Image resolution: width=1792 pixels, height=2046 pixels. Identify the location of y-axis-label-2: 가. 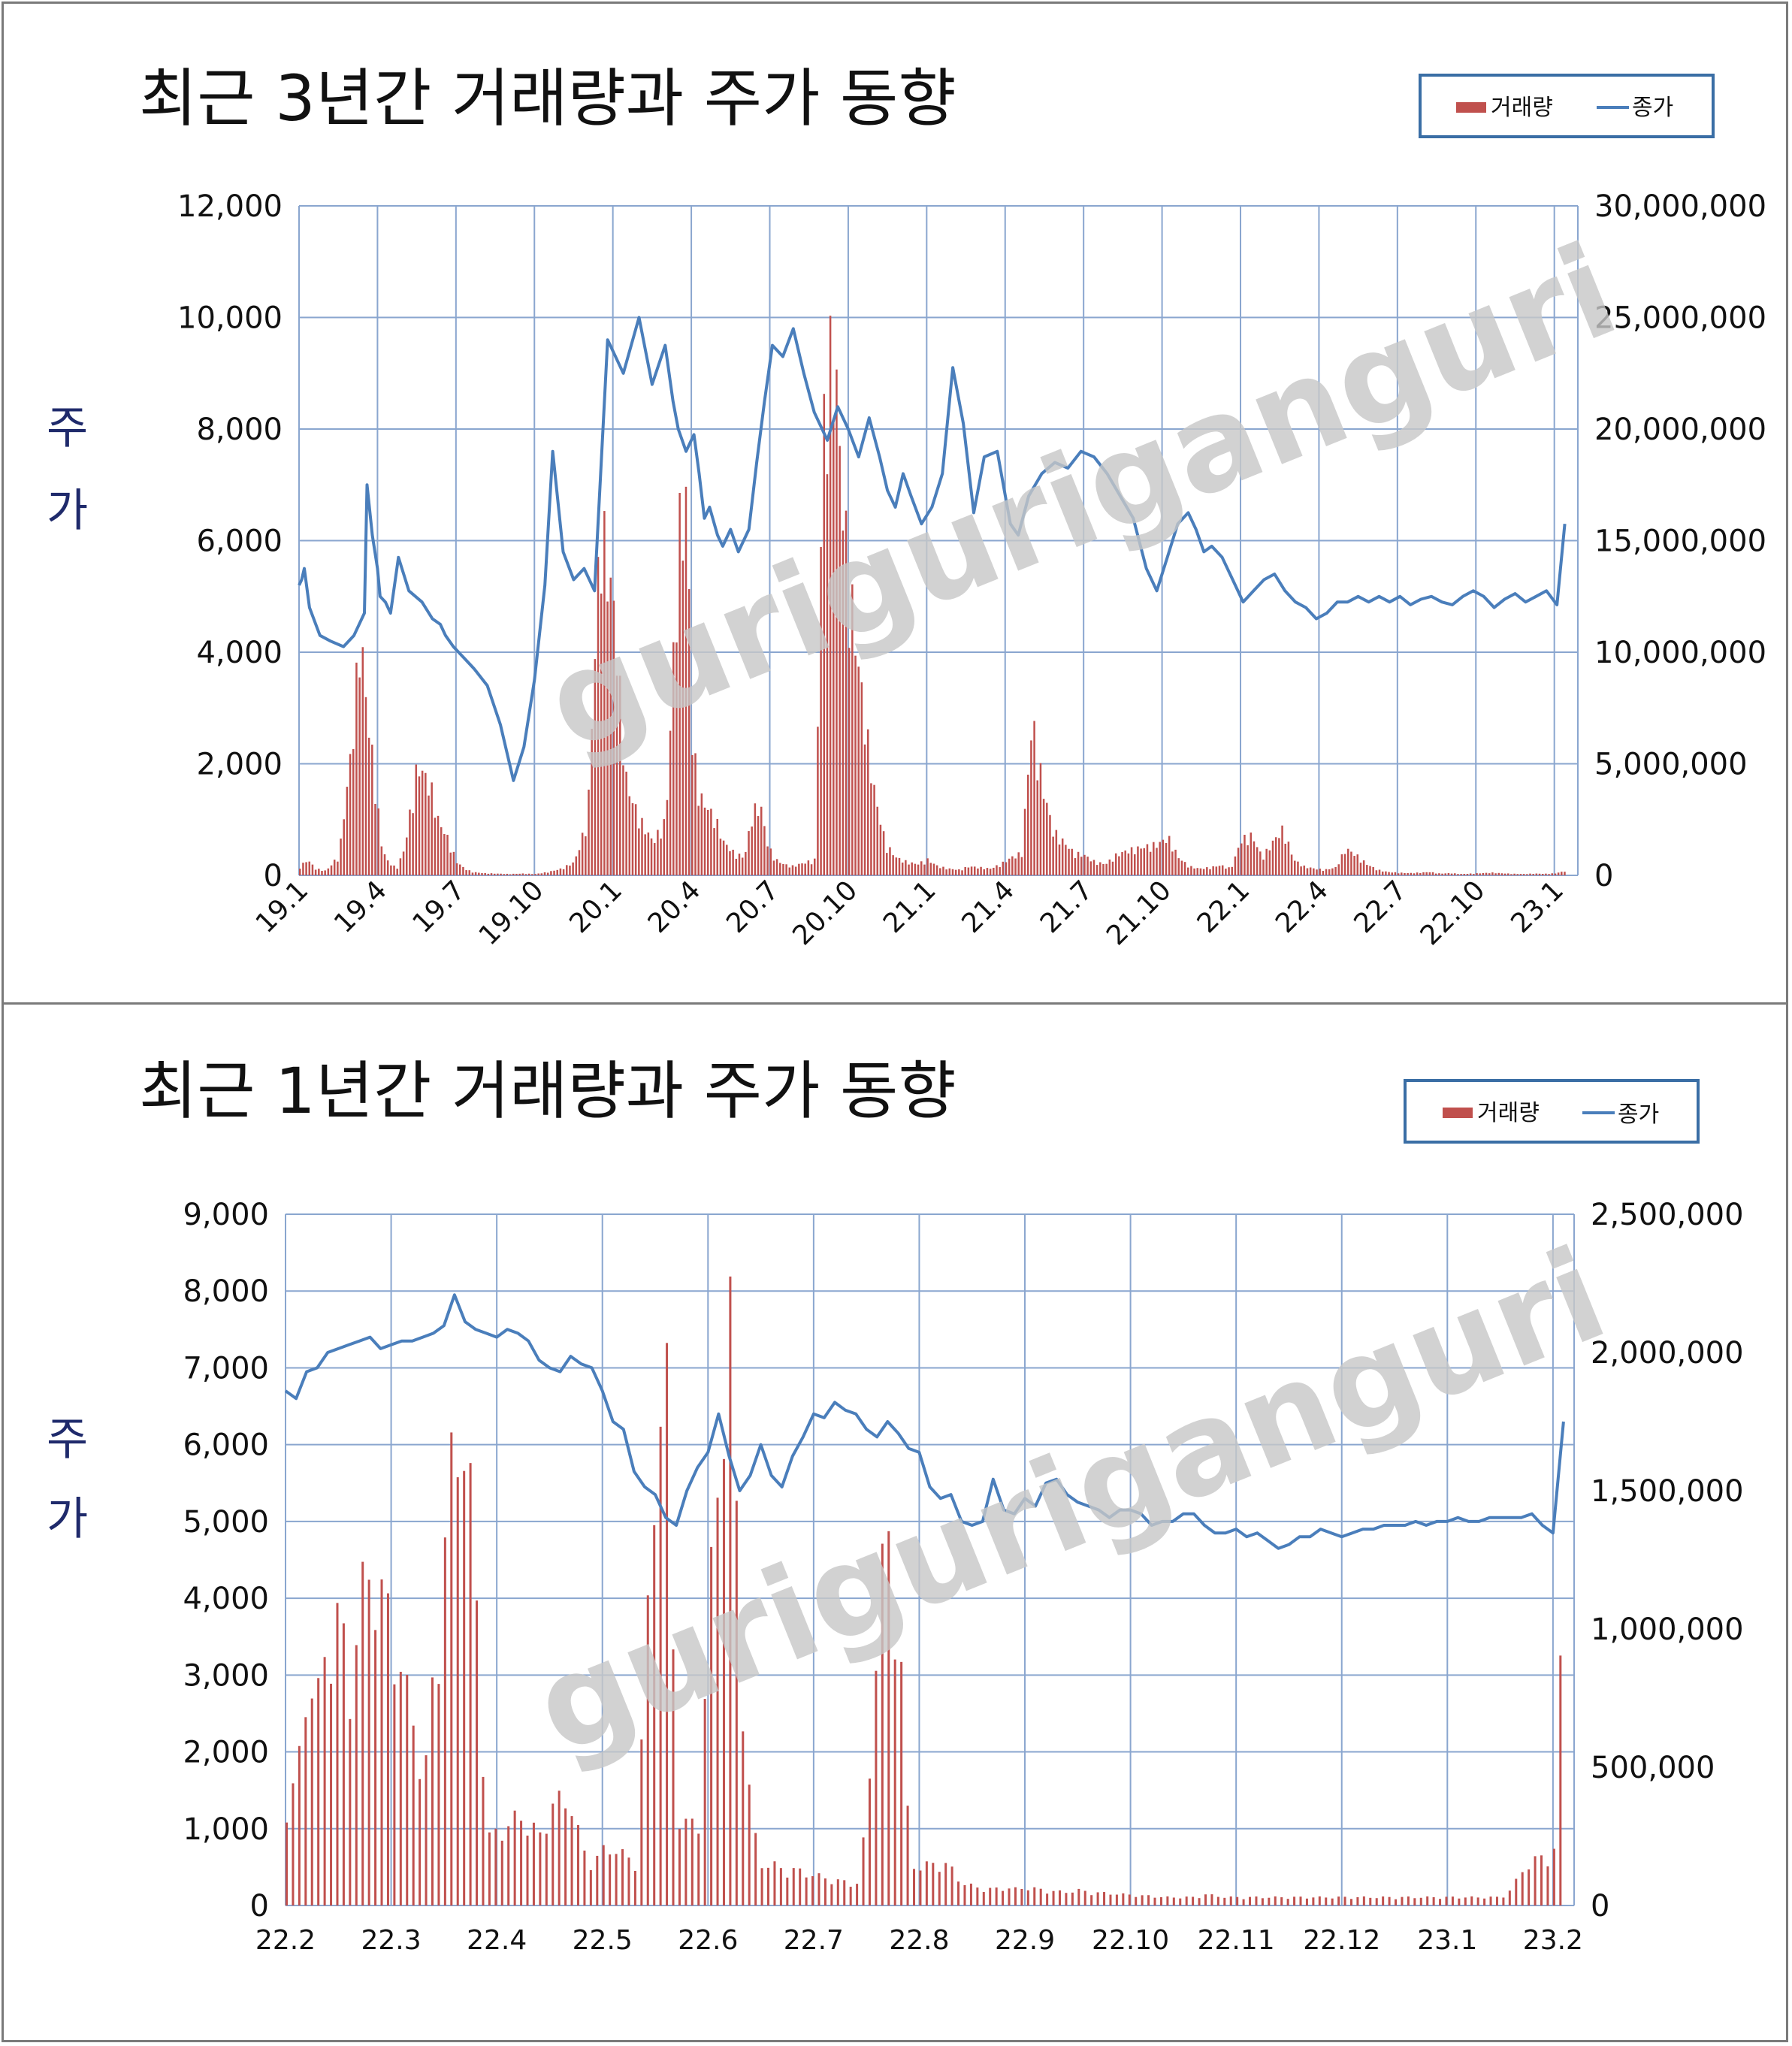
(67, 1519).